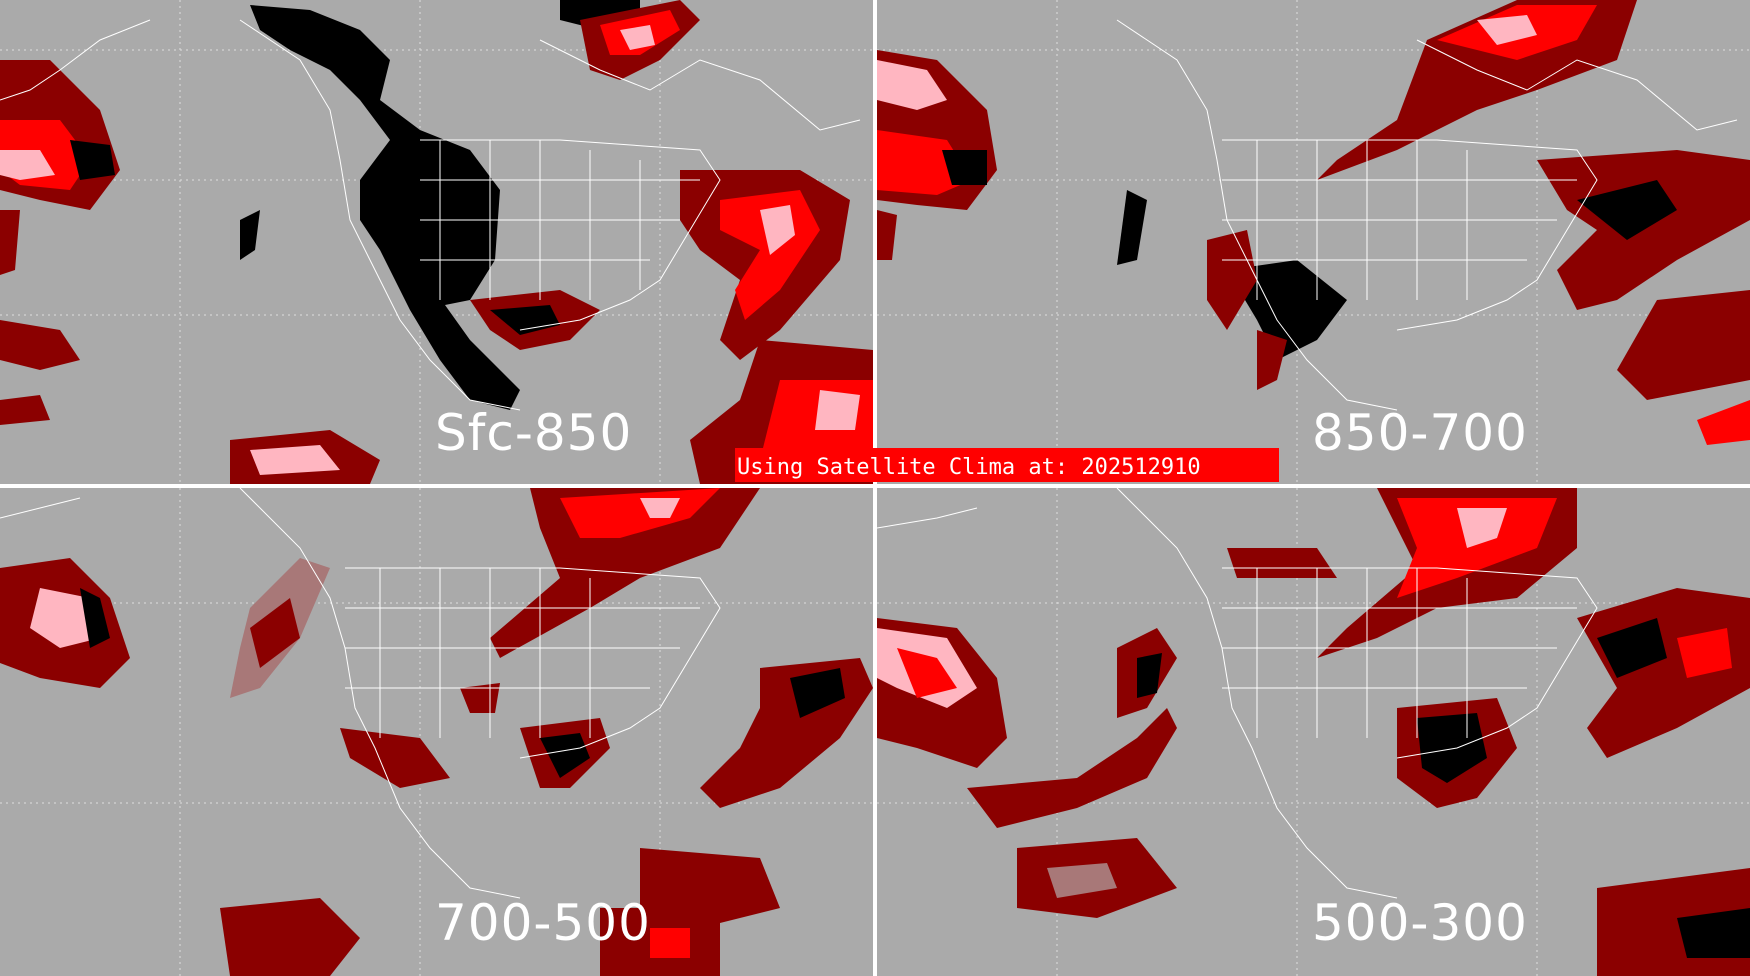 The width and height of the screenshot is (1750, 976). What do you see at coordinates (534, 433) in the screenshot?
I see `panel-label: Sfc-850` at bounding box center [534, 433].